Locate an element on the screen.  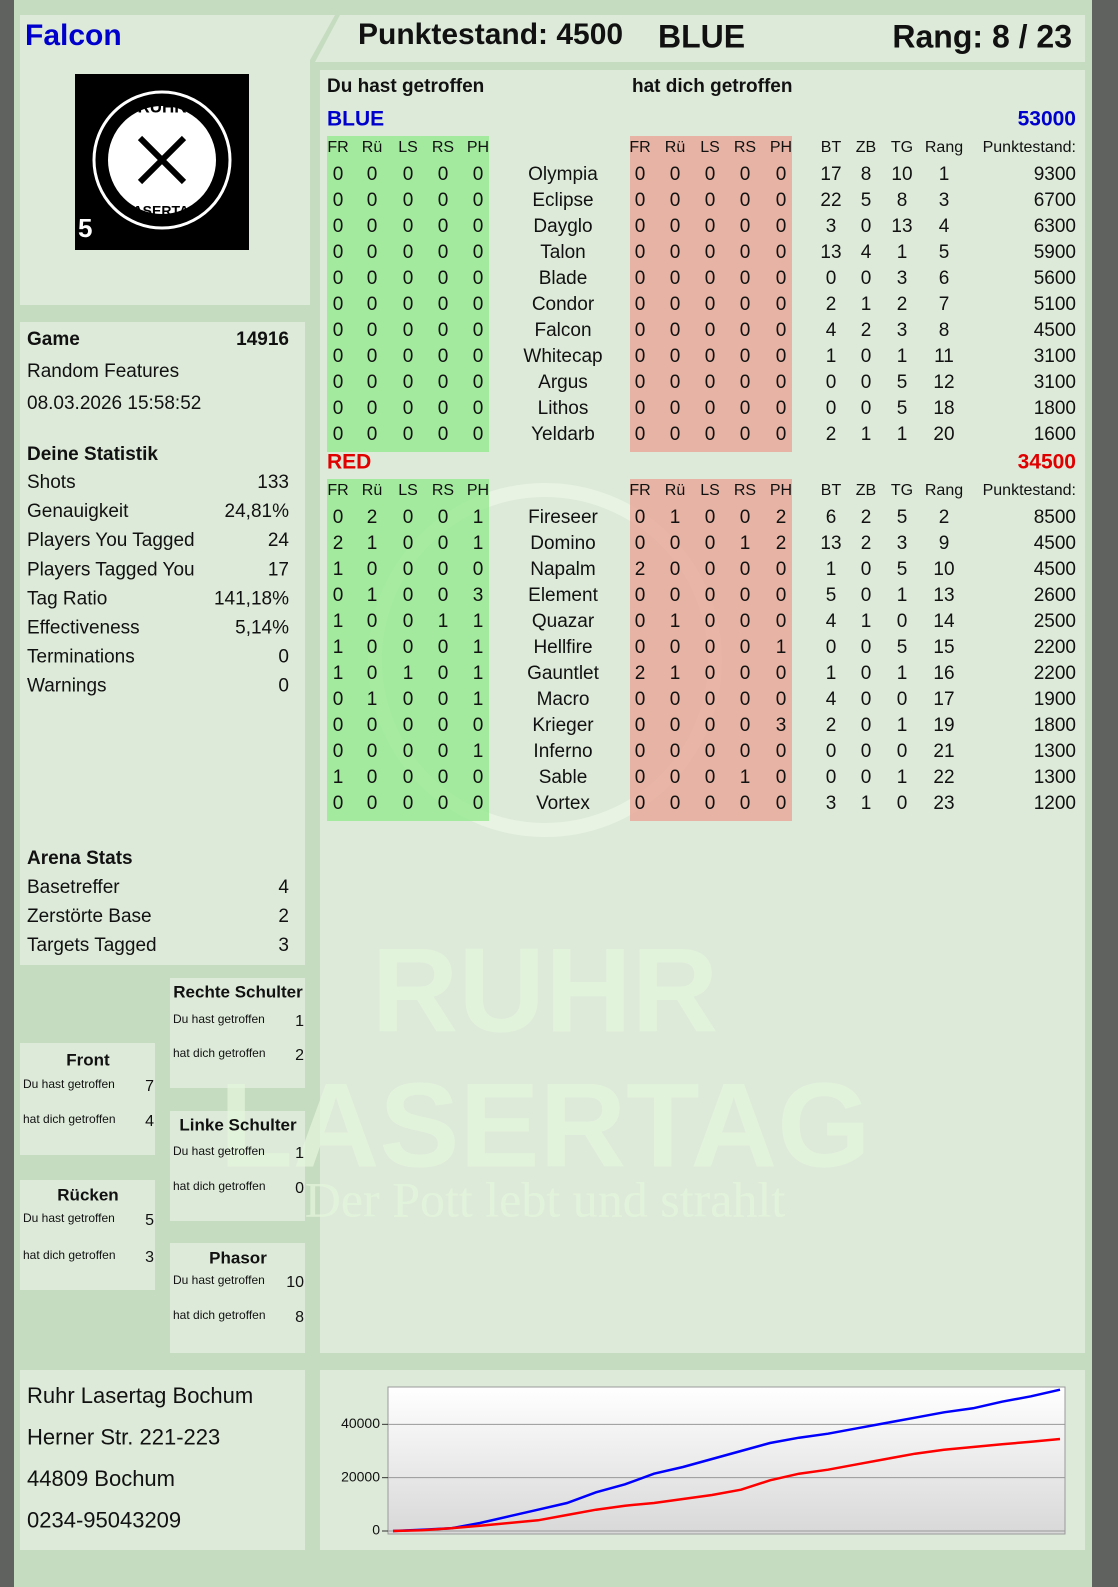
cell: 8 is located at coordinates (866, 174).